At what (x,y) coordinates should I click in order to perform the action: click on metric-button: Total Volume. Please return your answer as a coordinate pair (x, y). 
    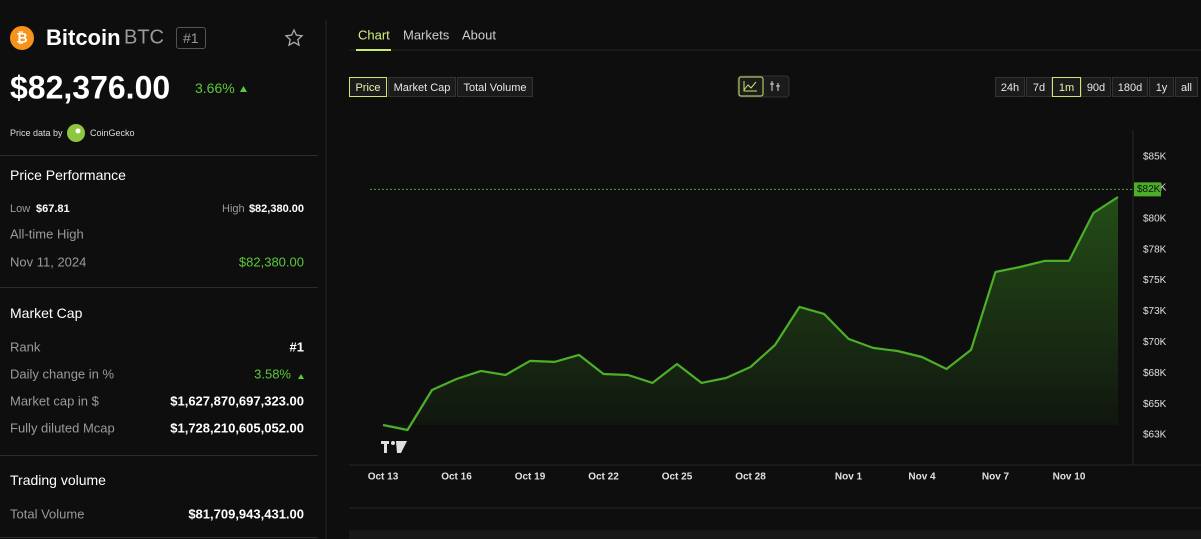
    Looking at the image, I should click on (495, 87).